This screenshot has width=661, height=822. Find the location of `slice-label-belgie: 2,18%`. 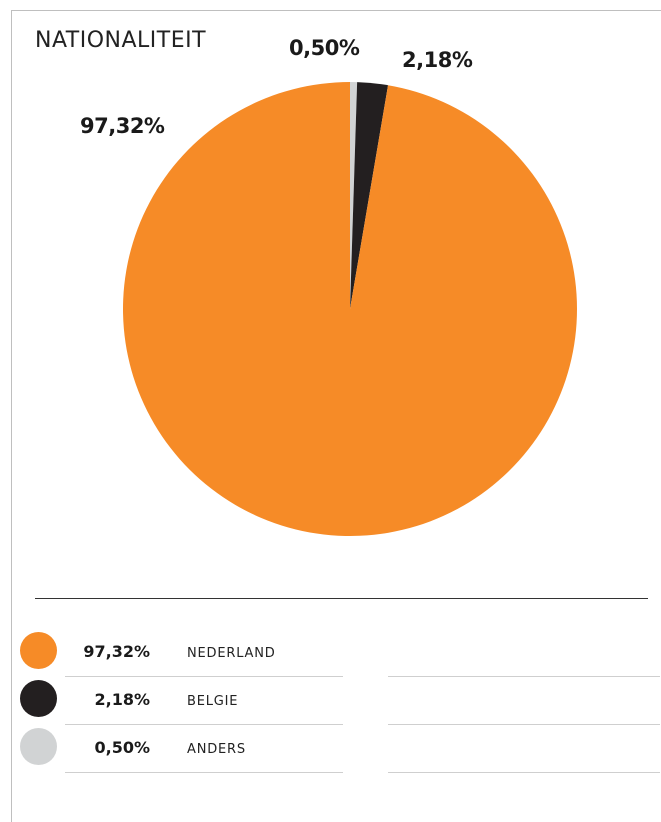

slice-label-belgie: 2,18% is located at coordinates (437, 60).